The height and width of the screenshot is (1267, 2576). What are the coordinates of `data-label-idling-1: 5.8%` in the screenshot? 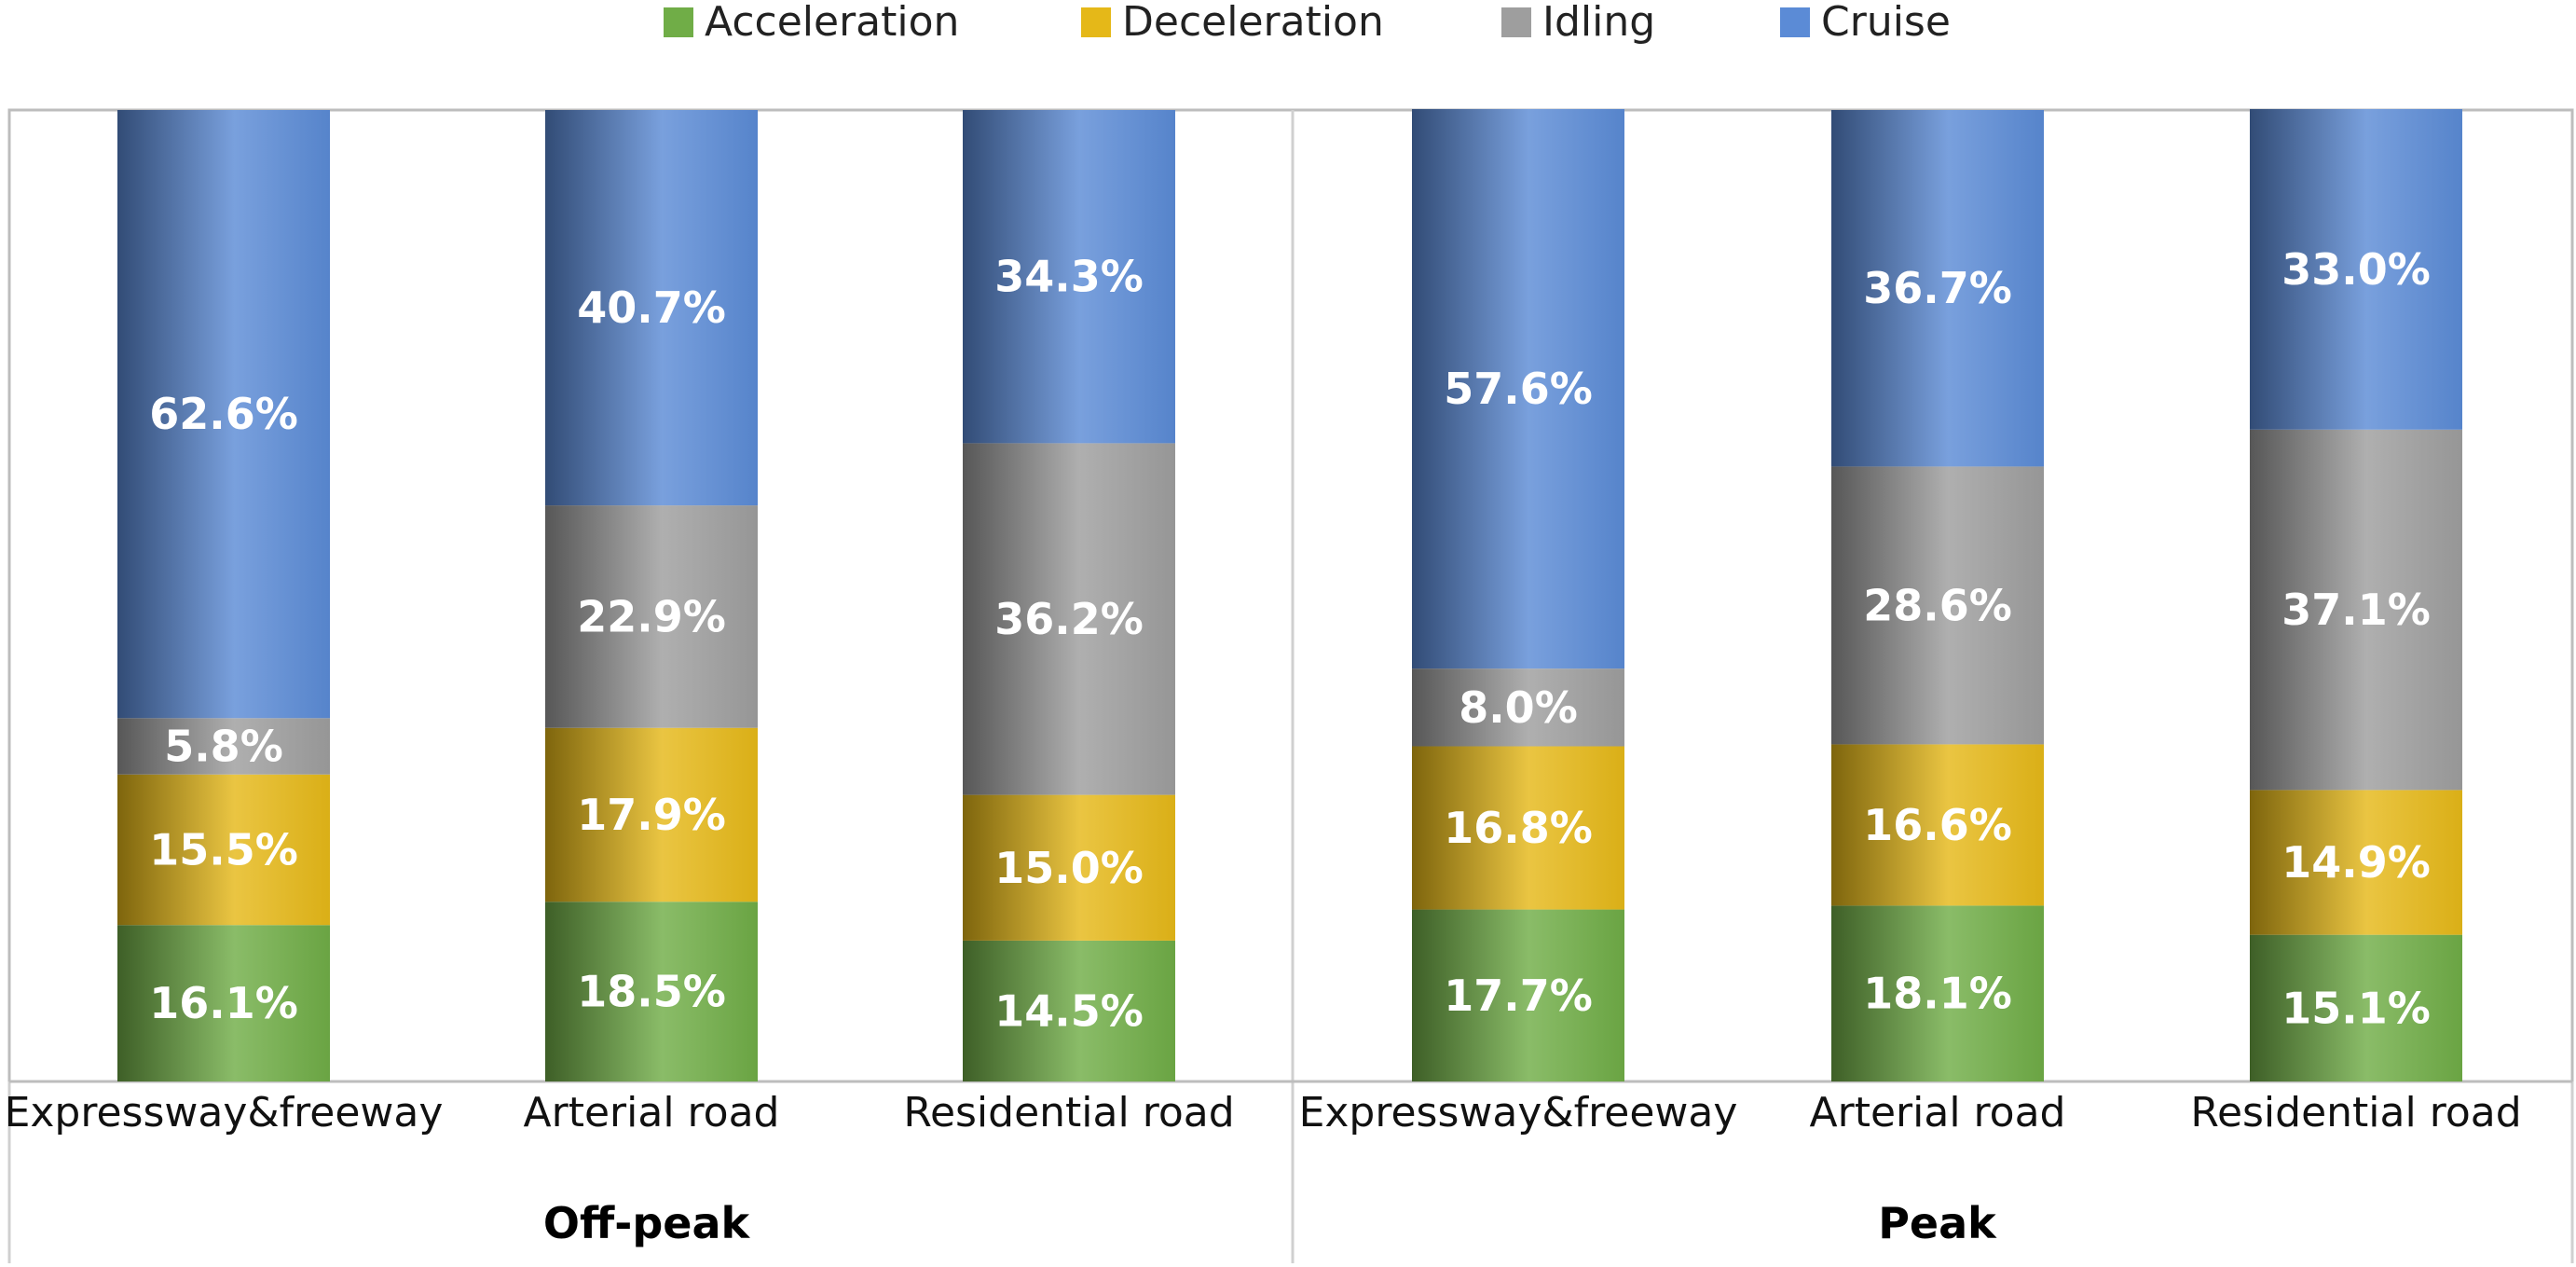 It's located at (223, 747).